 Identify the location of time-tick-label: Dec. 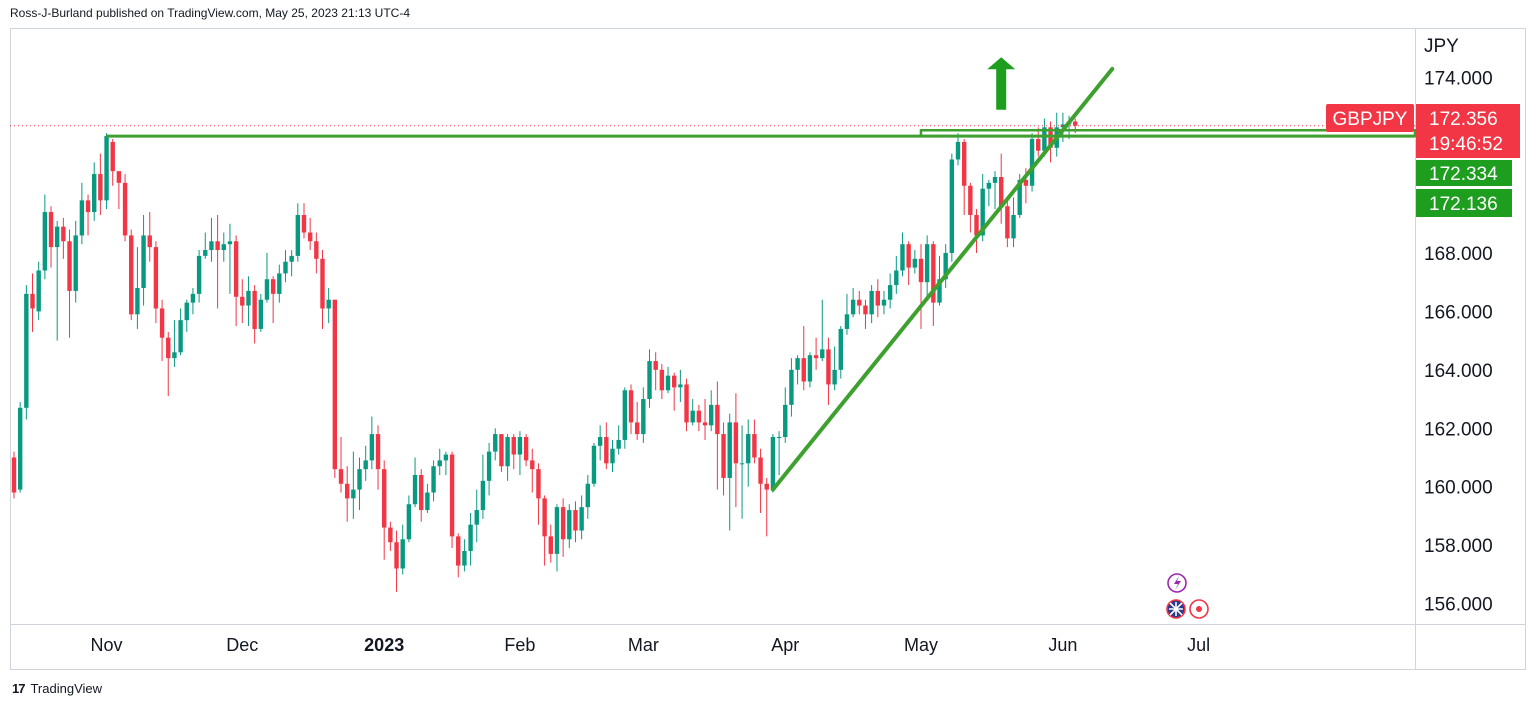
(242, 645).